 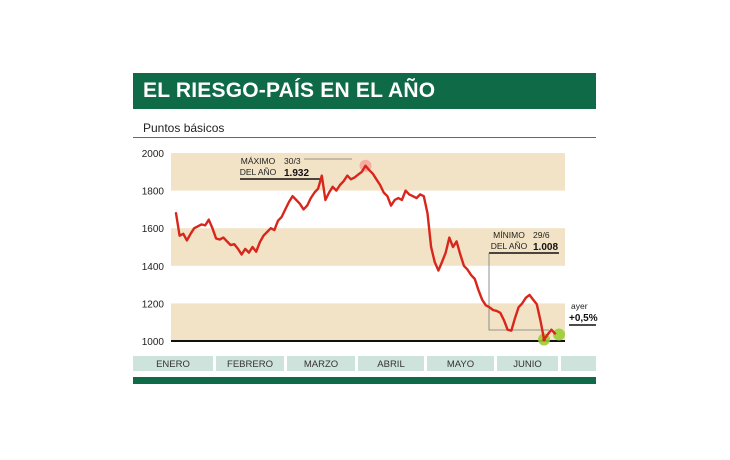 What do you see at coordinates (518, 292) in the screenshot?
I see `min-leader-line` at bounding box center [518, 292].